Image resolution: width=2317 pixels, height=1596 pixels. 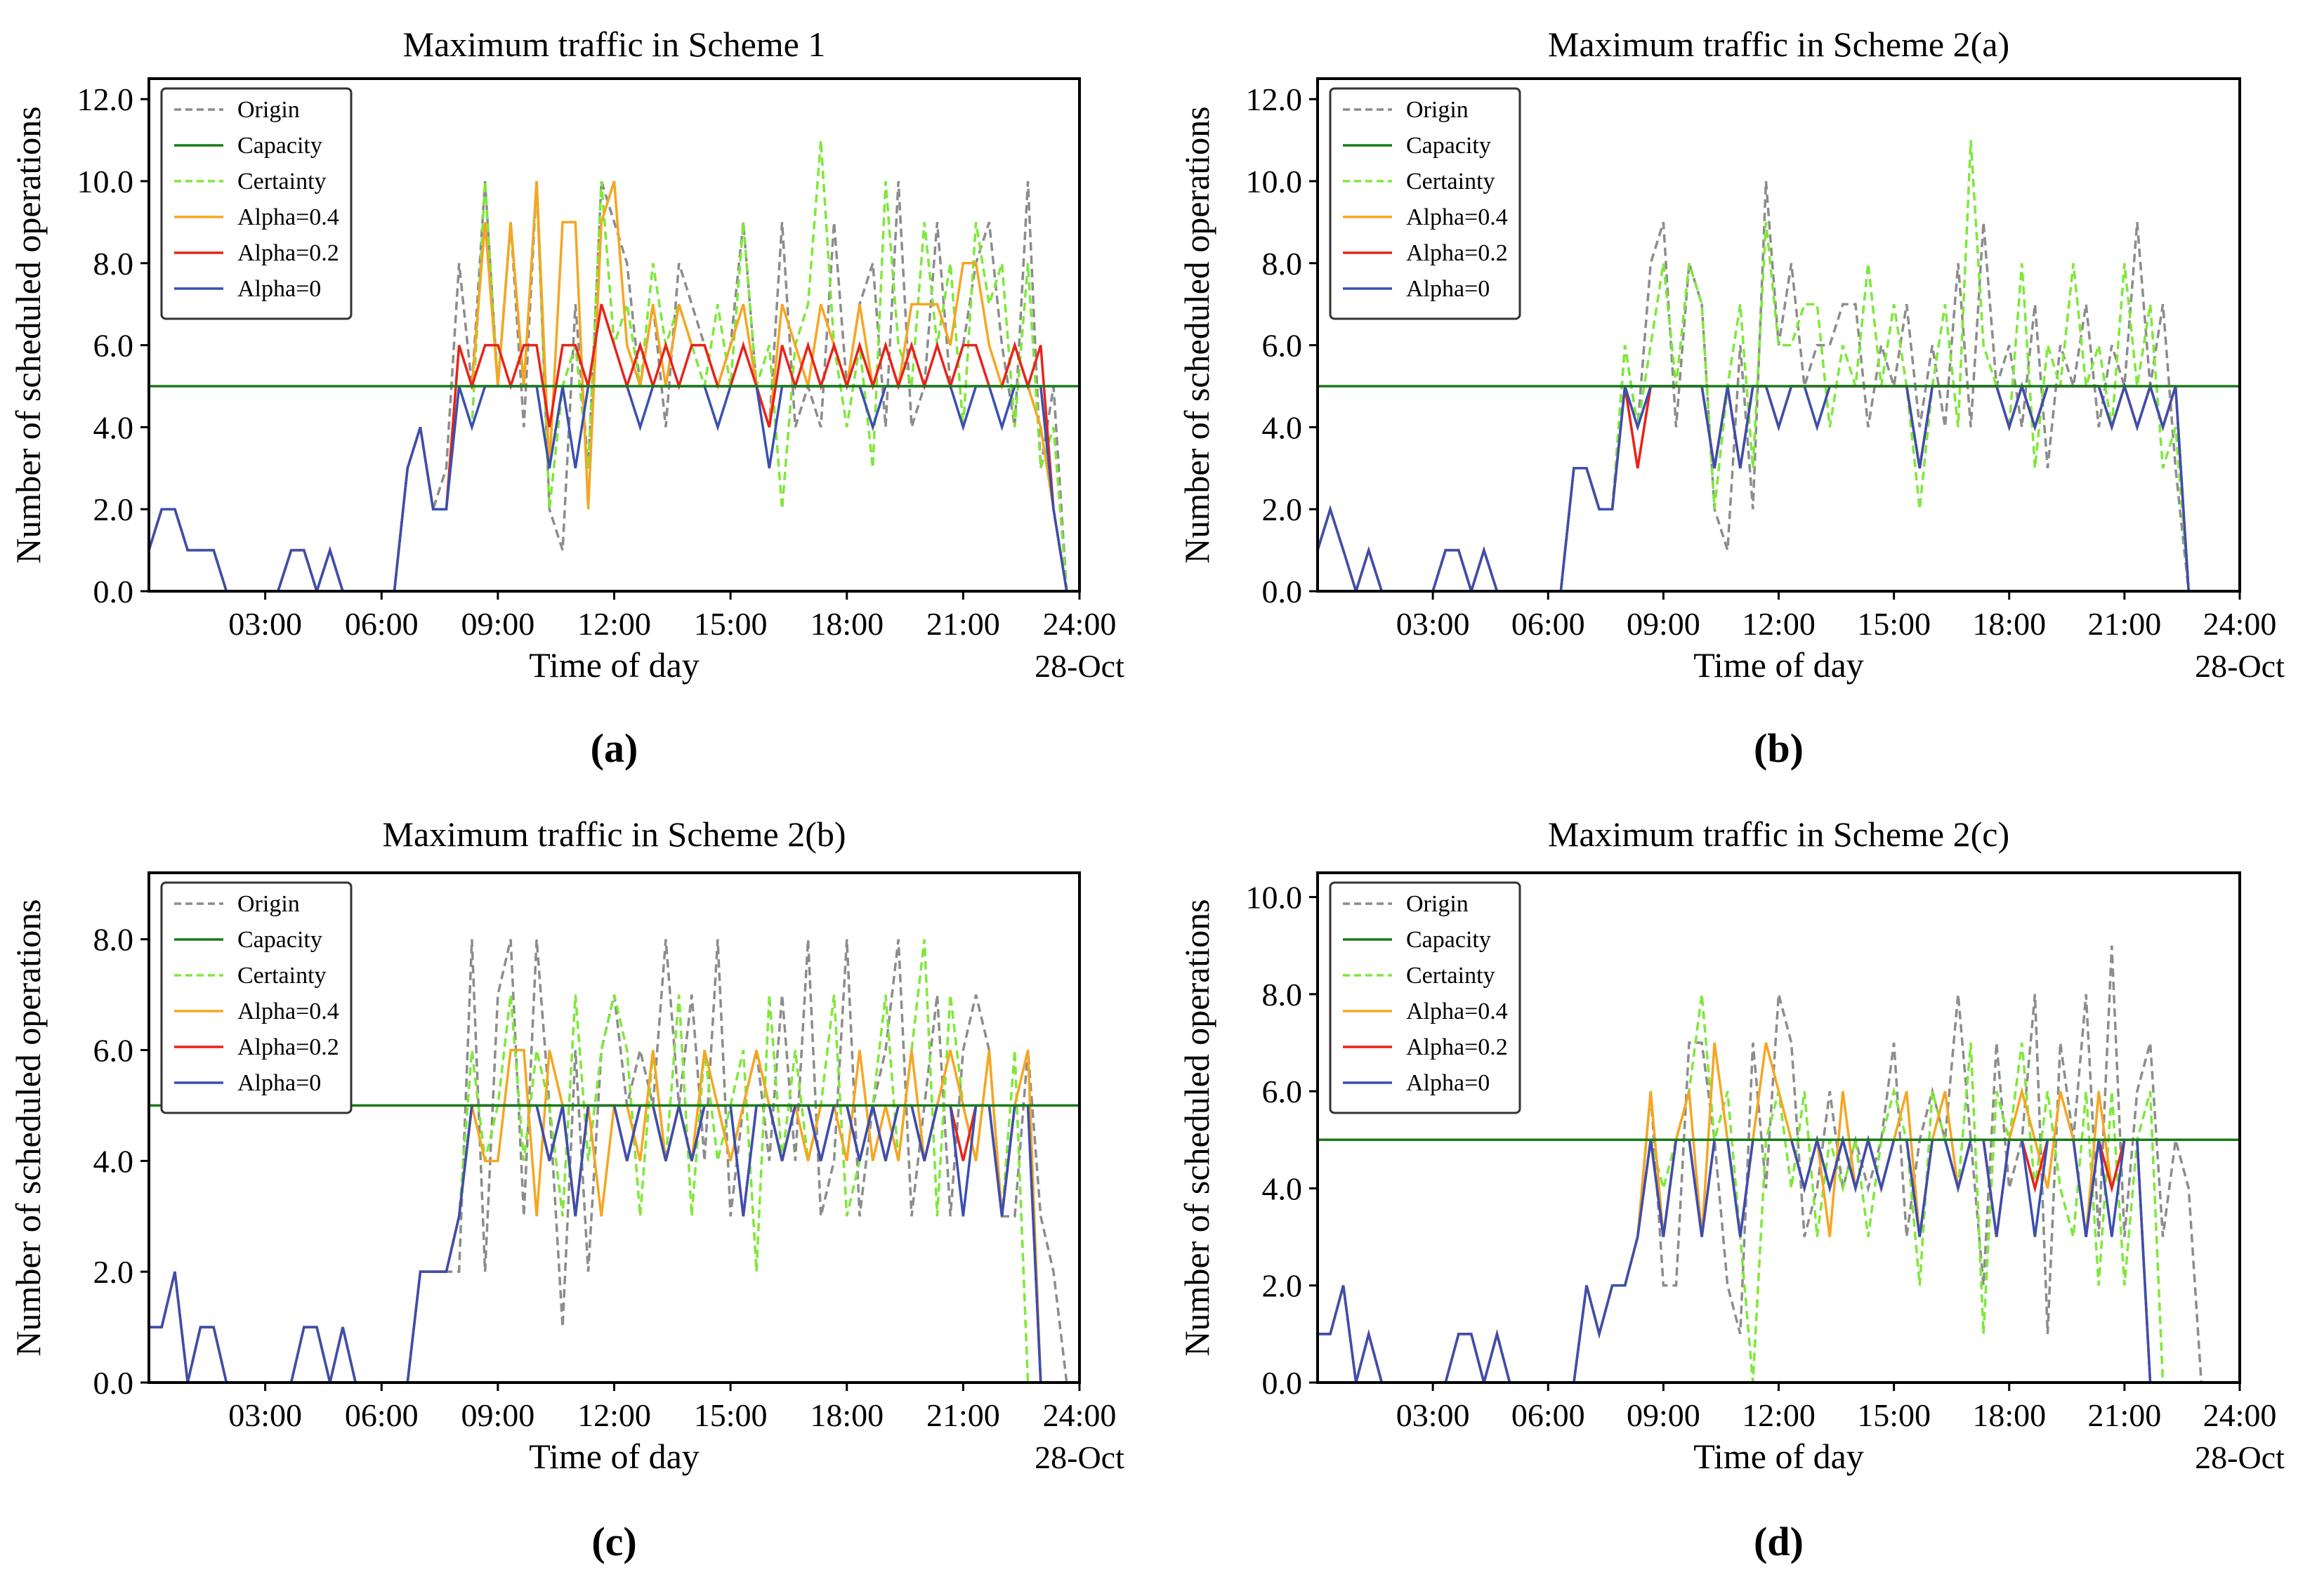 What do you see at coordinates (613, 1541) in the screenshot?
I see `panel-label: (c)` at bounding box center [613, 1541].